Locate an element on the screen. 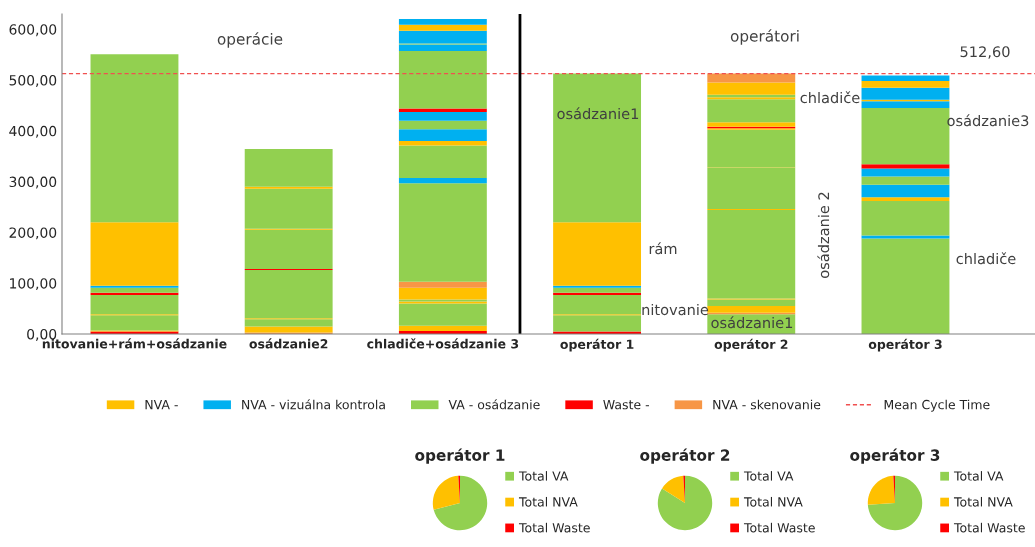 The height and width of the screenshot is (547, 1035). annotation: operátori is located at coordinates (764, 37).